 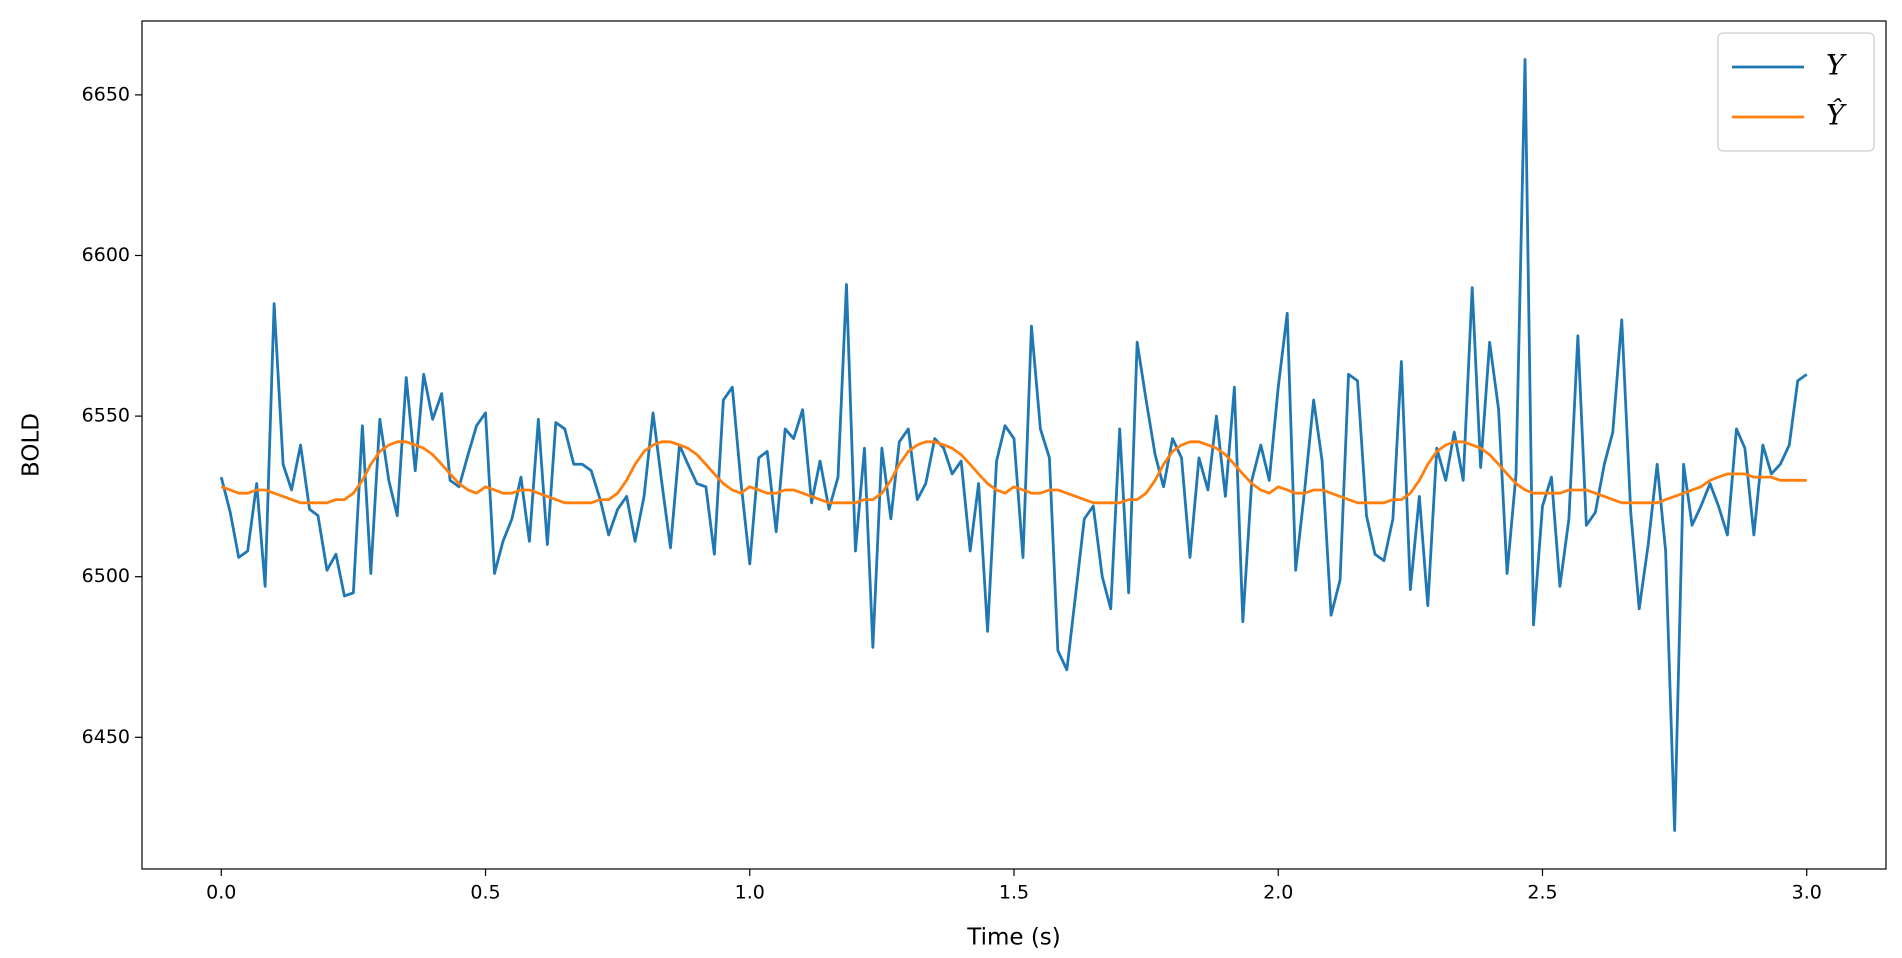 What do you see at coordinates (221, 893) in the screenshot?
I see `x-tick-label: 0.0` at bounding box center [221, 893].